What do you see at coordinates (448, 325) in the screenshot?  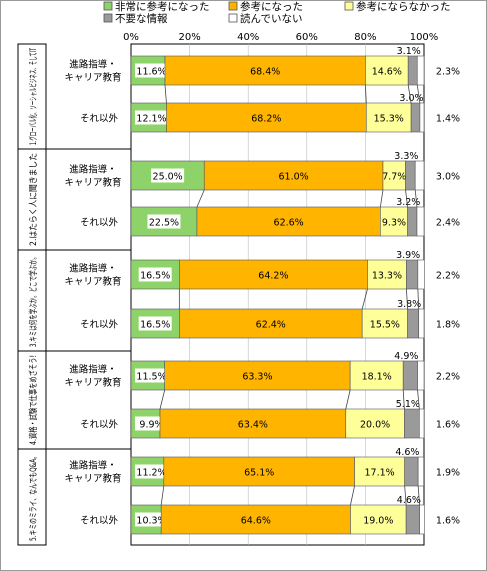 I see `data-label: 1.8%` at bounding box center [448, 325].